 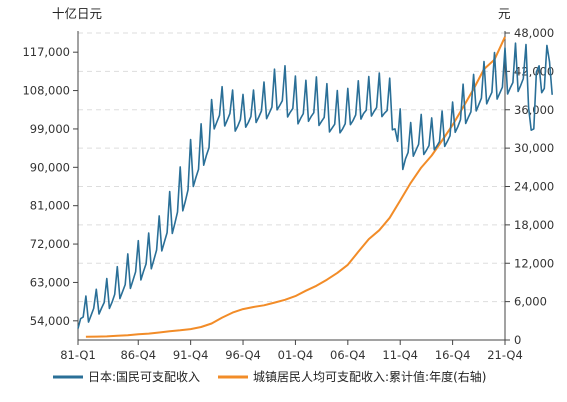 What do you see at coordinates (191, 355) in the screenshot?
I see `x-tick-label: 91-Q4` at bounding box center [191, 355].